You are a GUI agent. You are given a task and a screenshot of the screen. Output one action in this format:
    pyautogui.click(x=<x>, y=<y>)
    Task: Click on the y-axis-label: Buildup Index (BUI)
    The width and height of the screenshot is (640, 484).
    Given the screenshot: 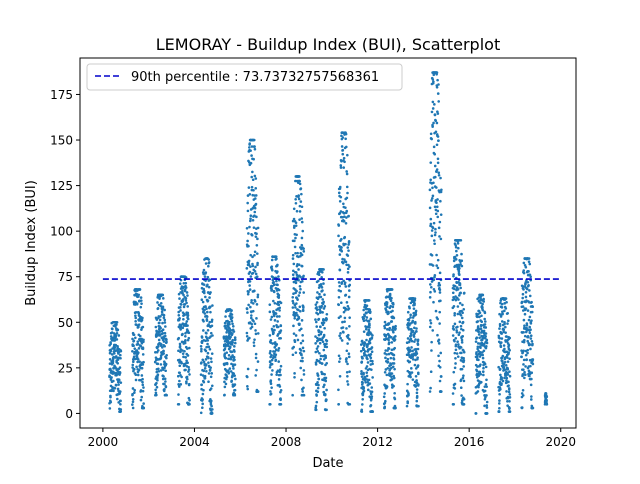 What is the action you would take?
    pyautogui.click(x=31, y=243)
    